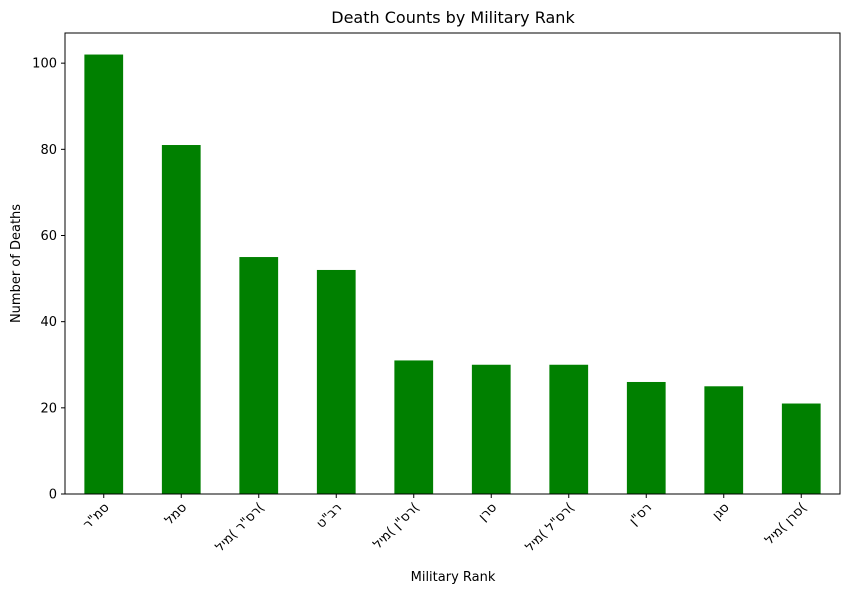 Image resolution: width=850 pixels, height=594 pixels. I want to click on x-tick-label: סמל, so click(176, 514).